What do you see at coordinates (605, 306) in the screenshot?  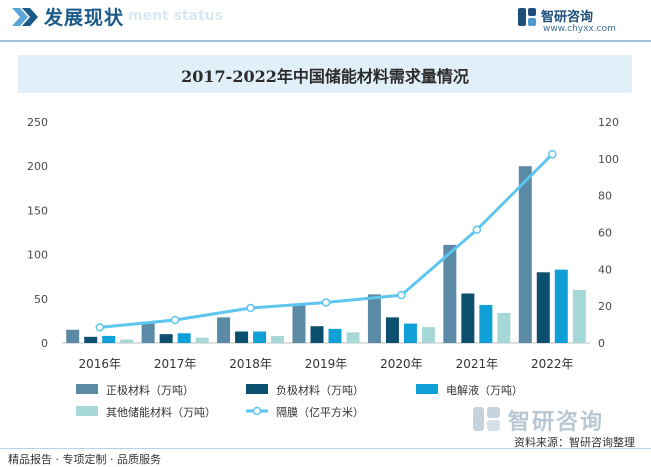 I see `y-right-tick-label: 20` at bounding box center [605, 306].